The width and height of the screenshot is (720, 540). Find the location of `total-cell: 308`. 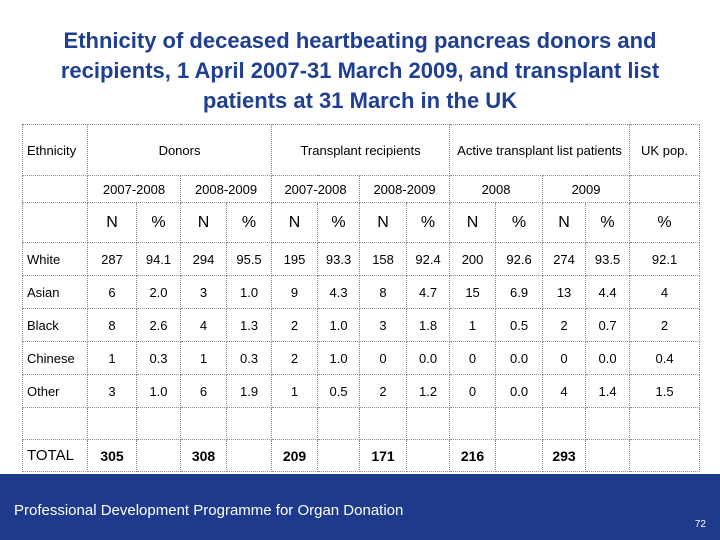

total-cell: 308 is located at coordinates (203, 455).